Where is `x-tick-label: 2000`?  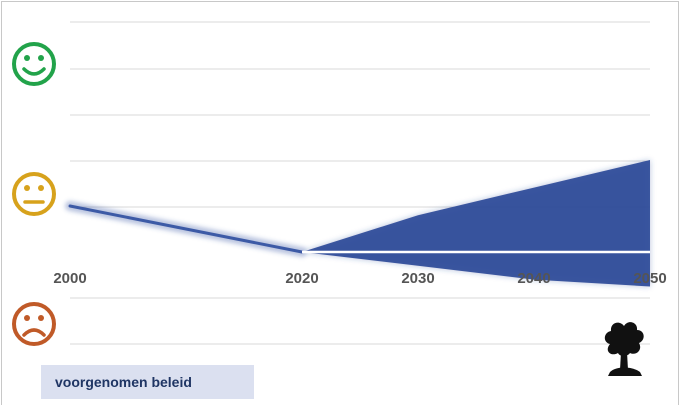
x-tick-label: 2000 is located at coordinates (69, 278).